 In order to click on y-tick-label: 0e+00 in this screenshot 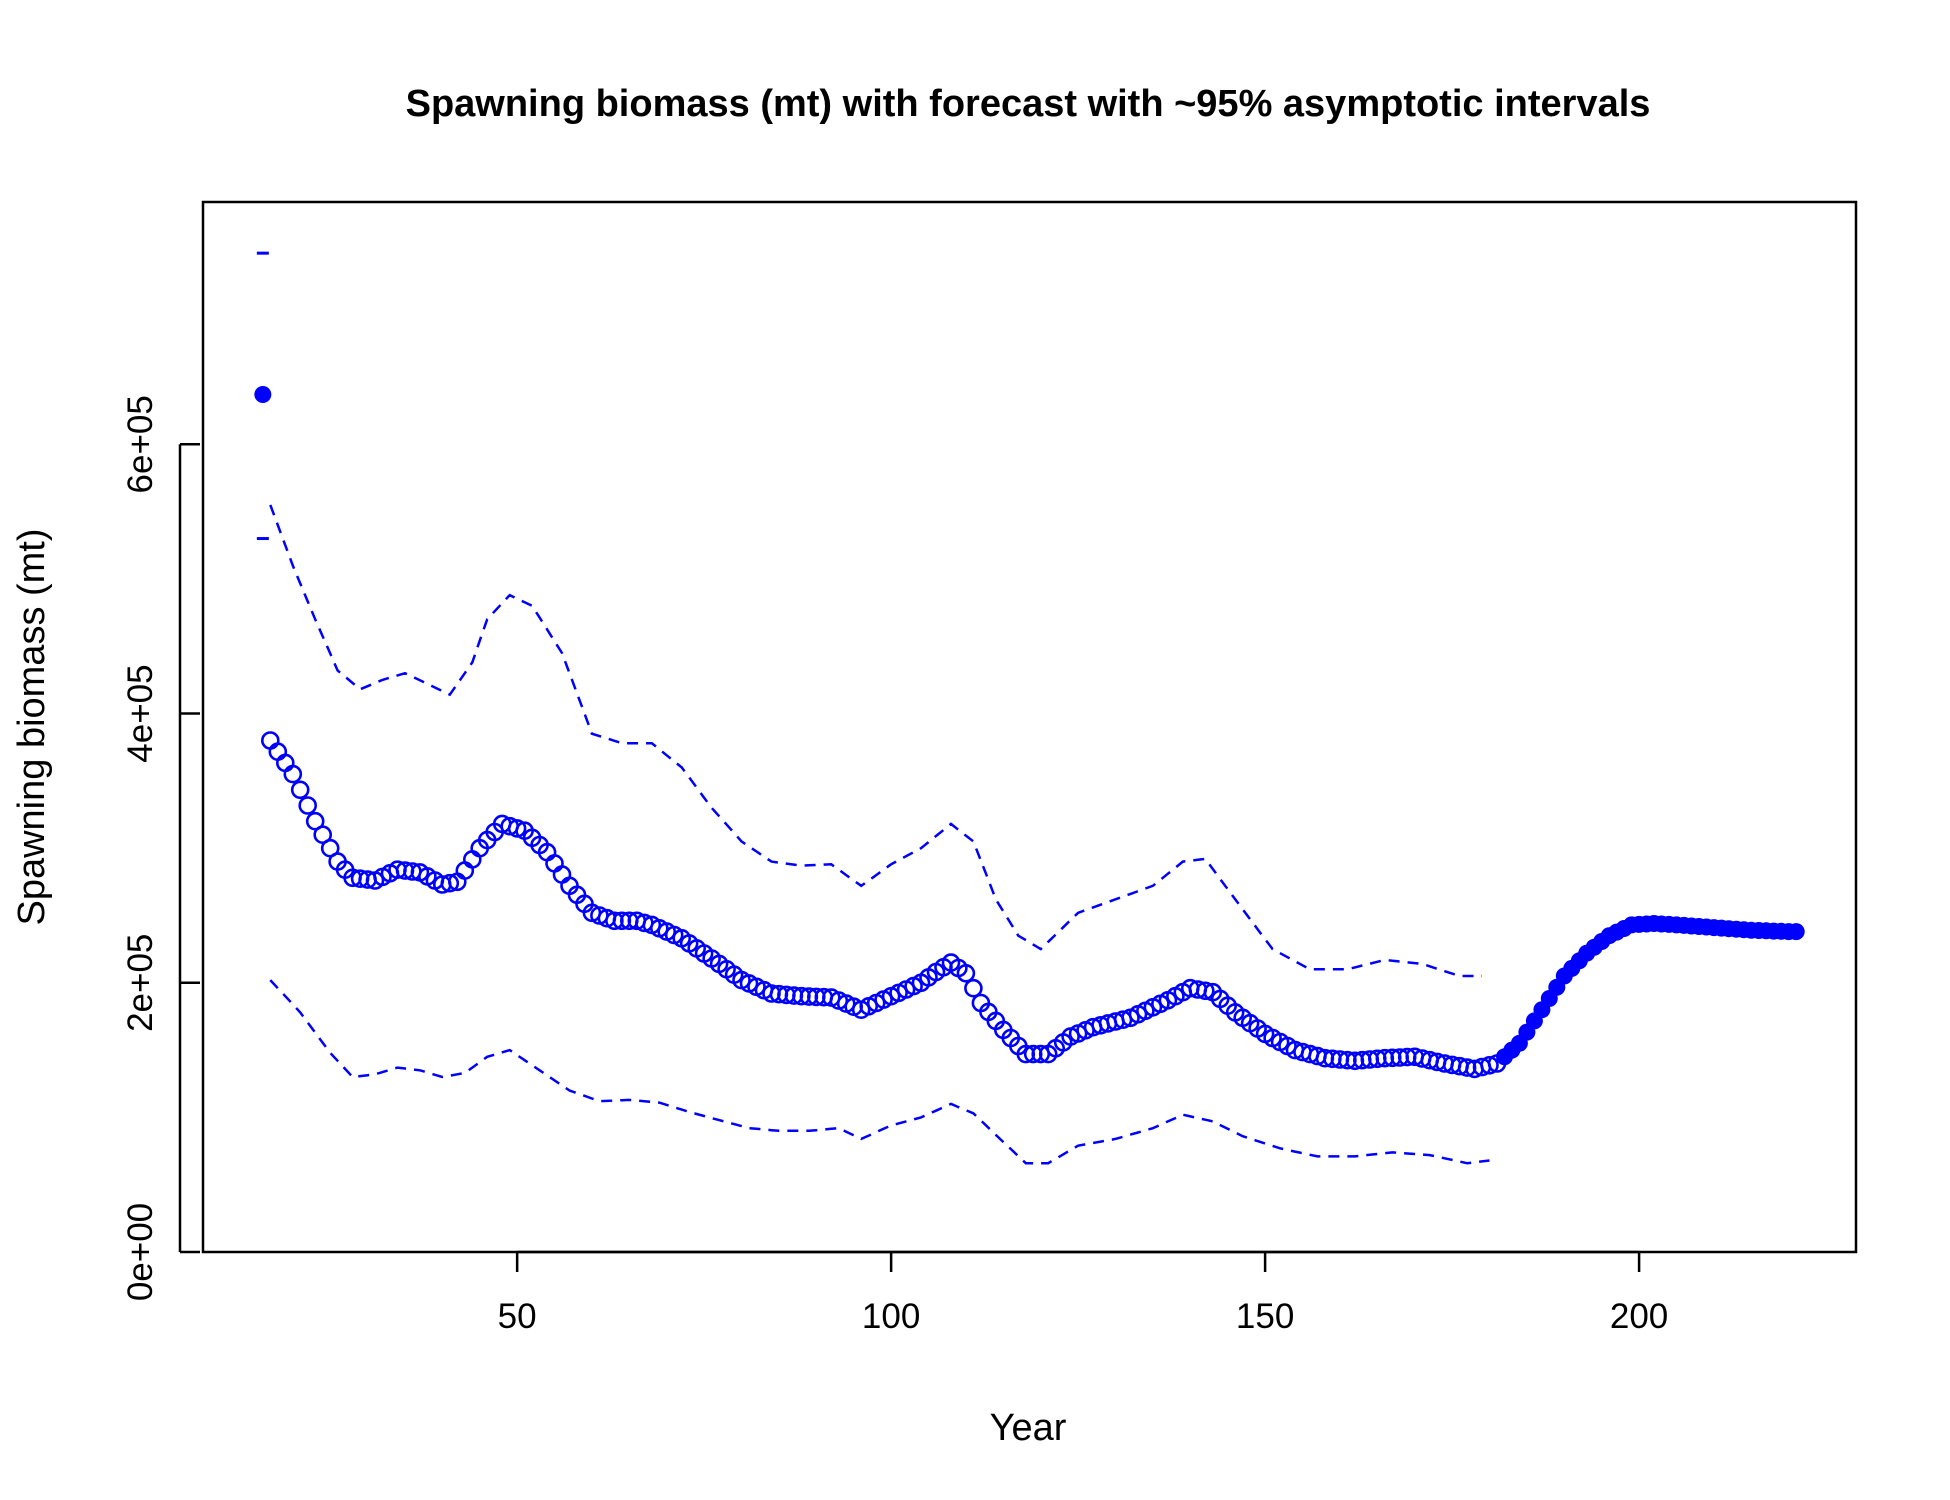, I will do `click(140, 1252)`.